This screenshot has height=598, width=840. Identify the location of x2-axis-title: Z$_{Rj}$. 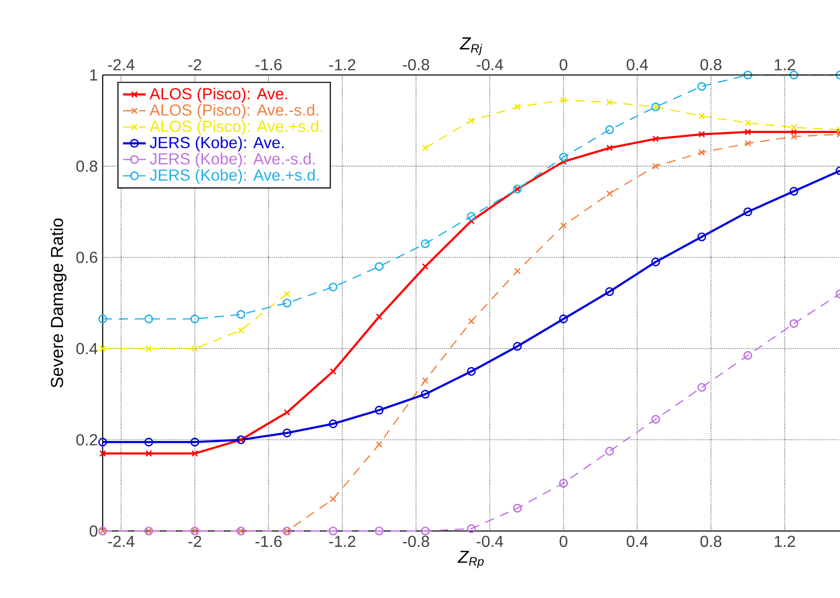
(471, 46).